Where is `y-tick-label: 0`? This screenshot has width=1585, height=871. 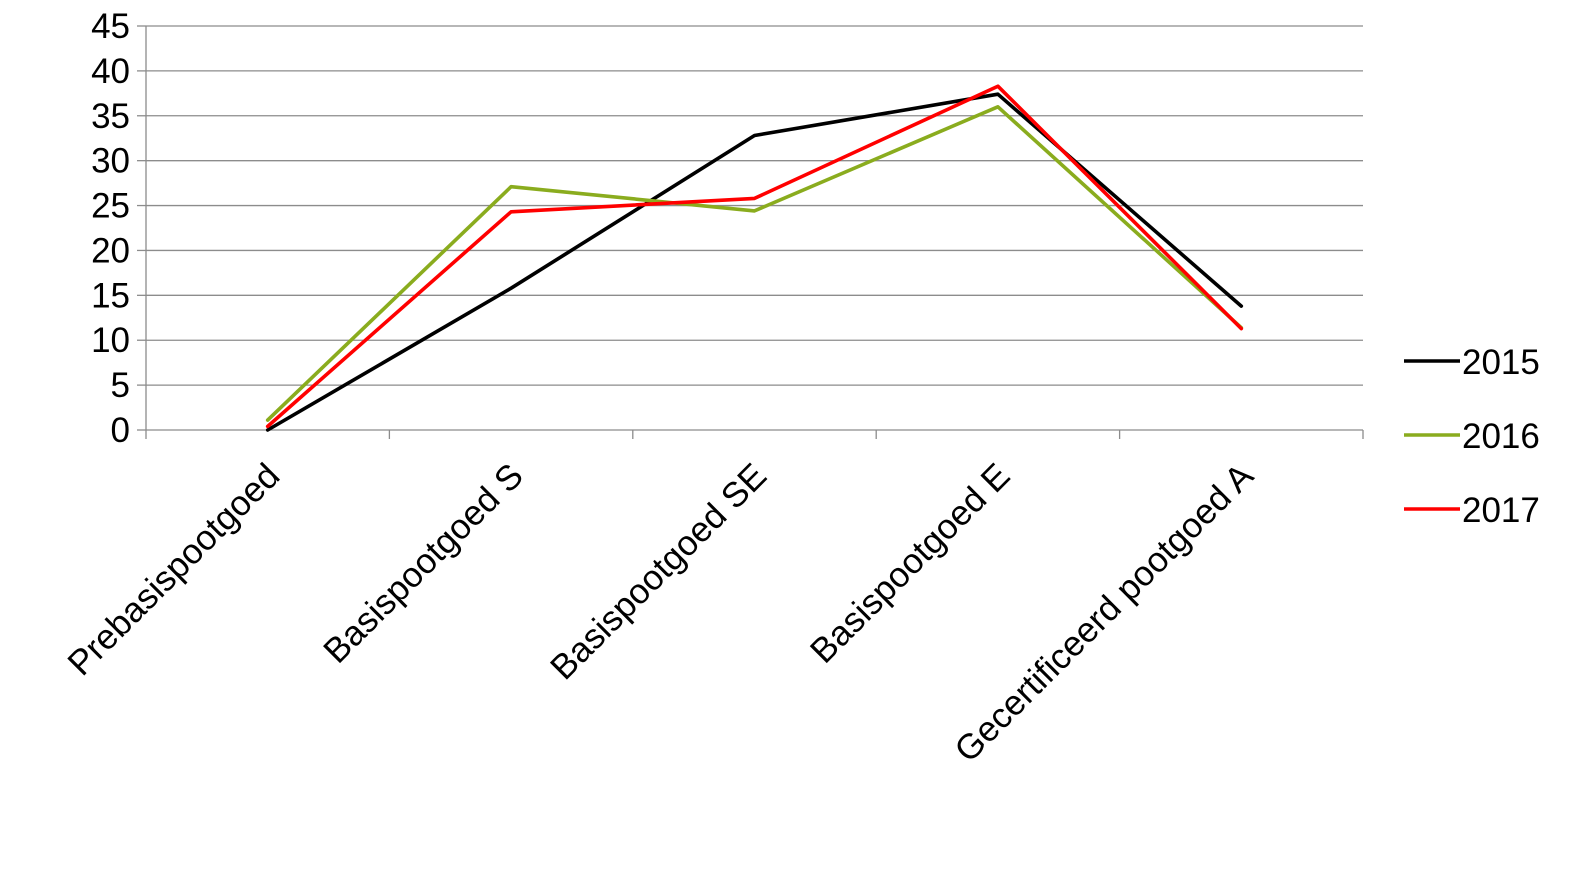 y-tick-label: 0 is located at coordinates (120, 430).